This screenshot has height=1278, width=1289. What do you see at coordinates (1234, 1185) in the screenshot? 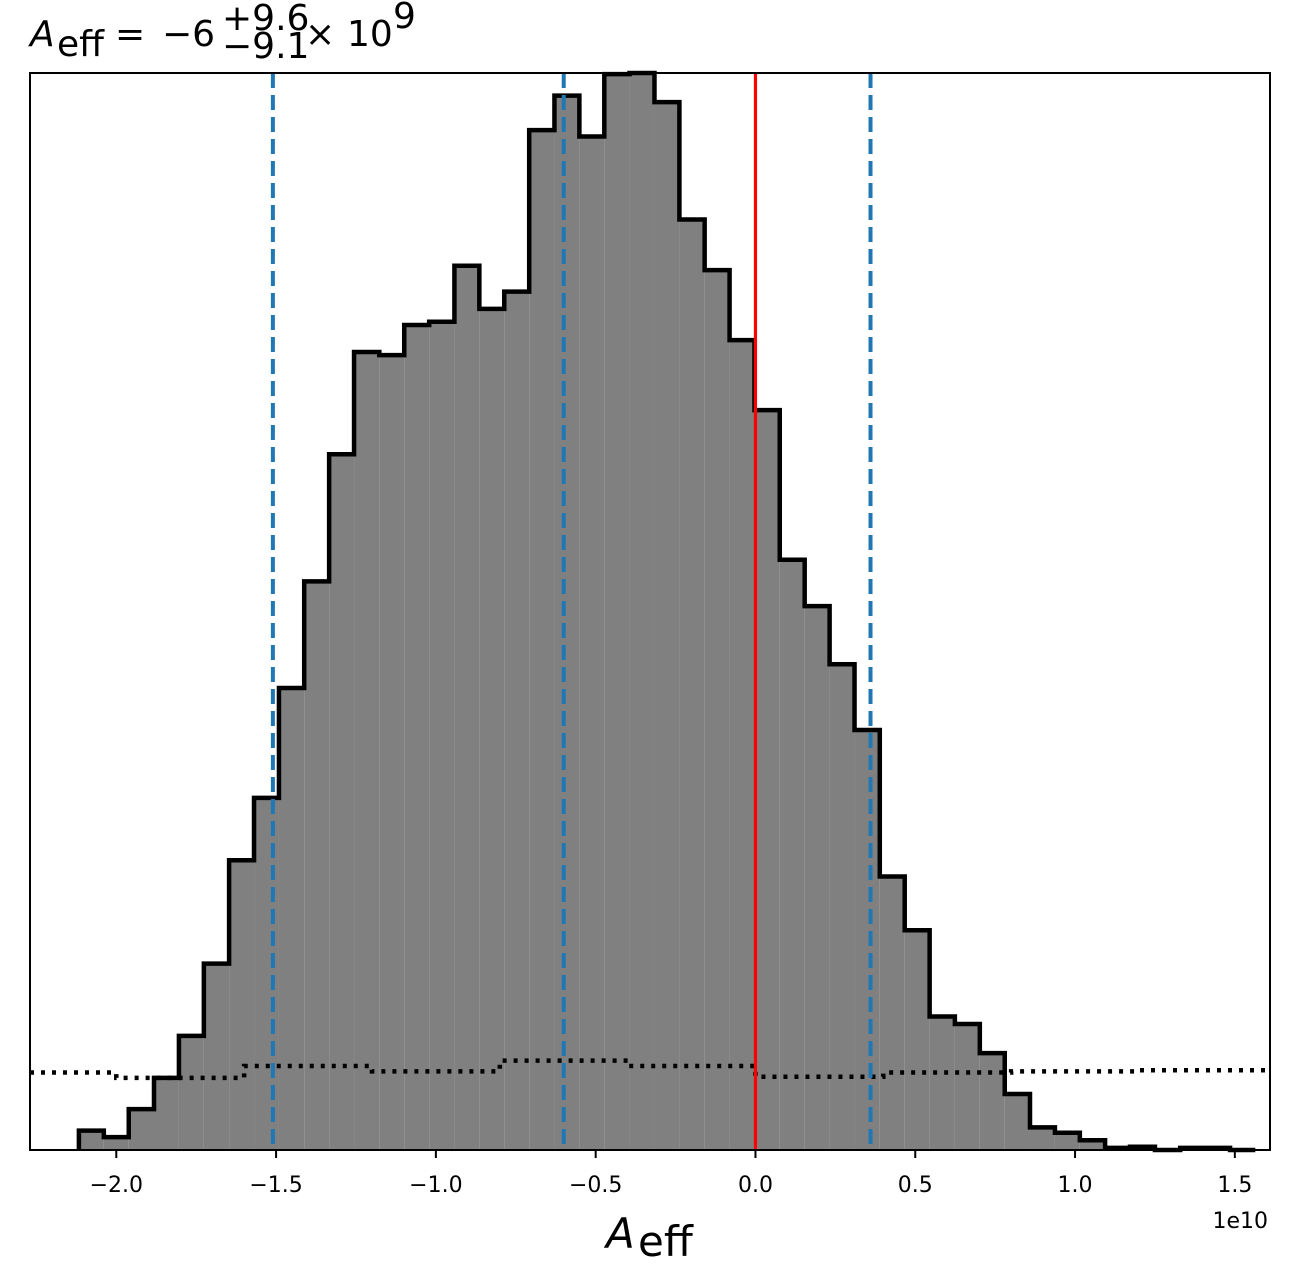
I see `x-tick-label: 1.5` at bounding box center [1234, 1185].